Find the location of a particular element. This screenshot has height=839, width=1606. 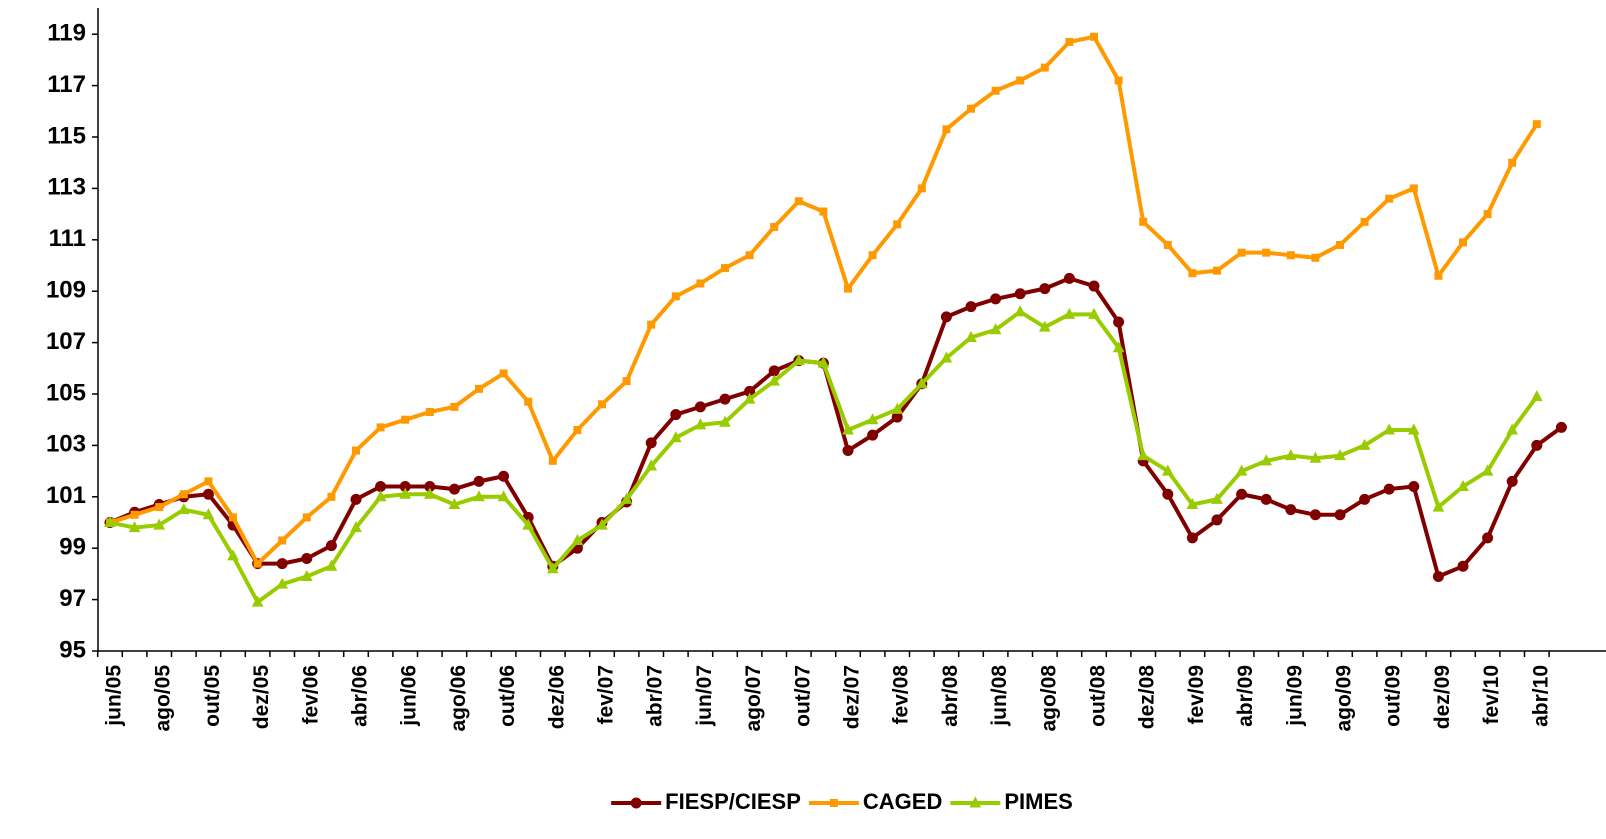

x-tick-label: abr/07 is located at coordinates (655, 696).